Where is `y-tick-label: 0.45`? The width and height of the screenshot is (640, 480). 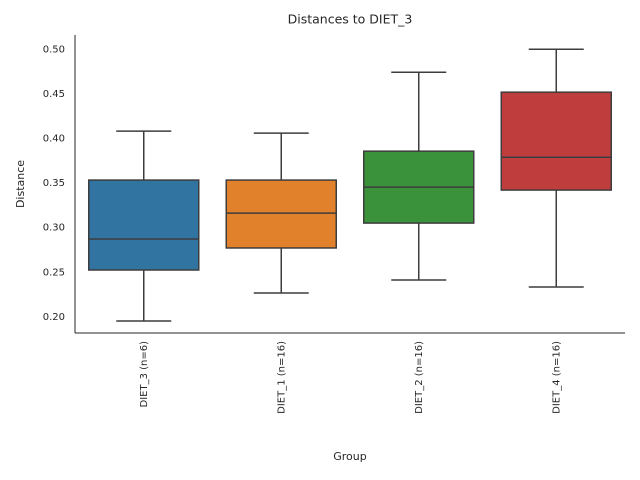
y-tick-label: 0.45 is located at coordinates (54, 94).